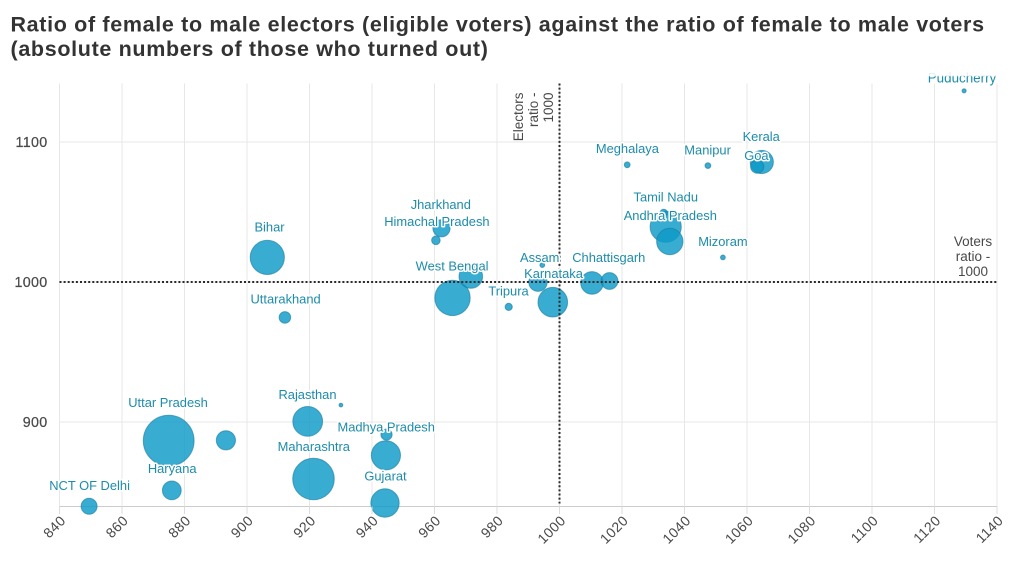 The image size is (1020, 567). Describe the element at coordinates (707, 150) in the screenshot. I see `svg-text: Manipur` at that location.